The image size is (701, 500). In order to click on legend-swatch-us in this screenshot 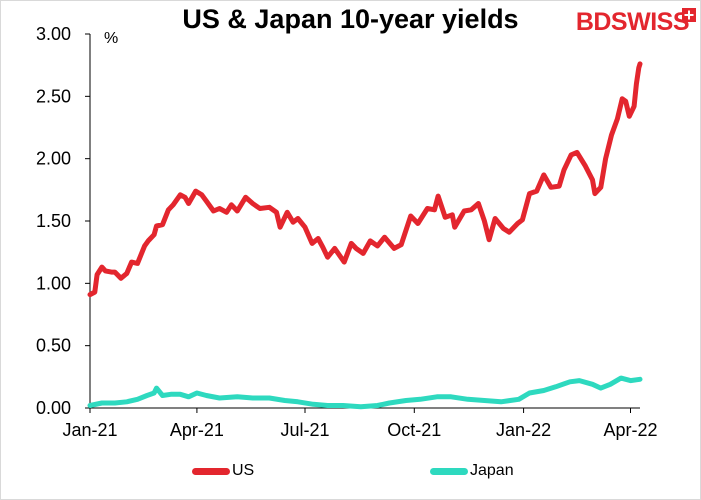, I will do `click(211, 471)`.